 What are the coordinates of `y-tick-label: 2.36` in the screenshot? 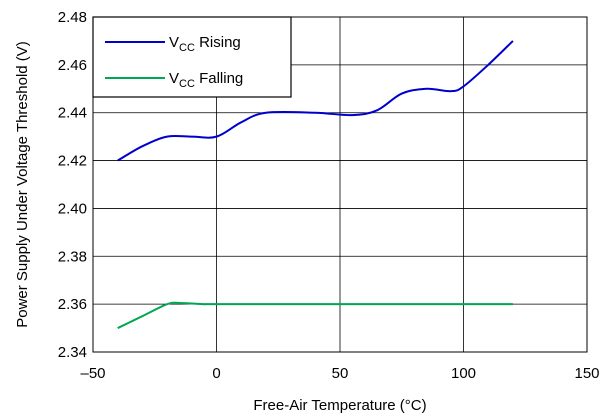 It's located at (72, 304).